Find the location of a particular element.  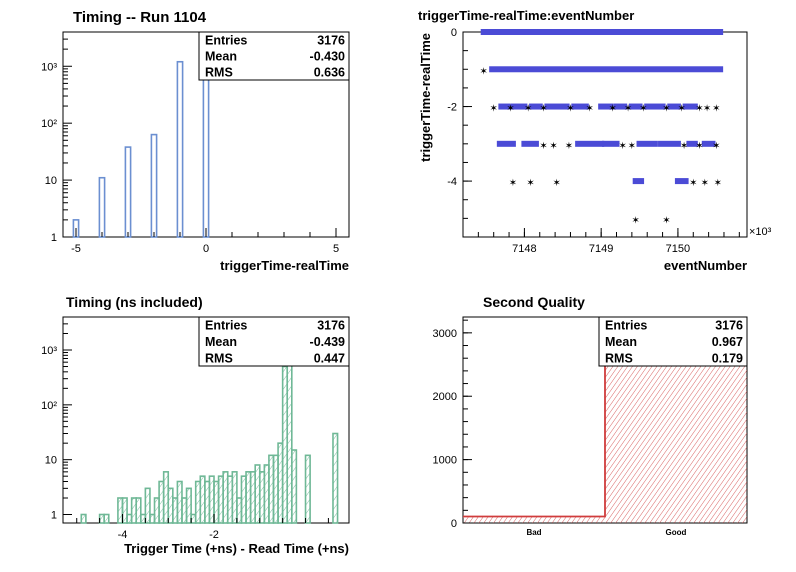

stats-box: Entries 3176 Mean 0.967 RMS 0.179 is located at coordinates (673, 341).